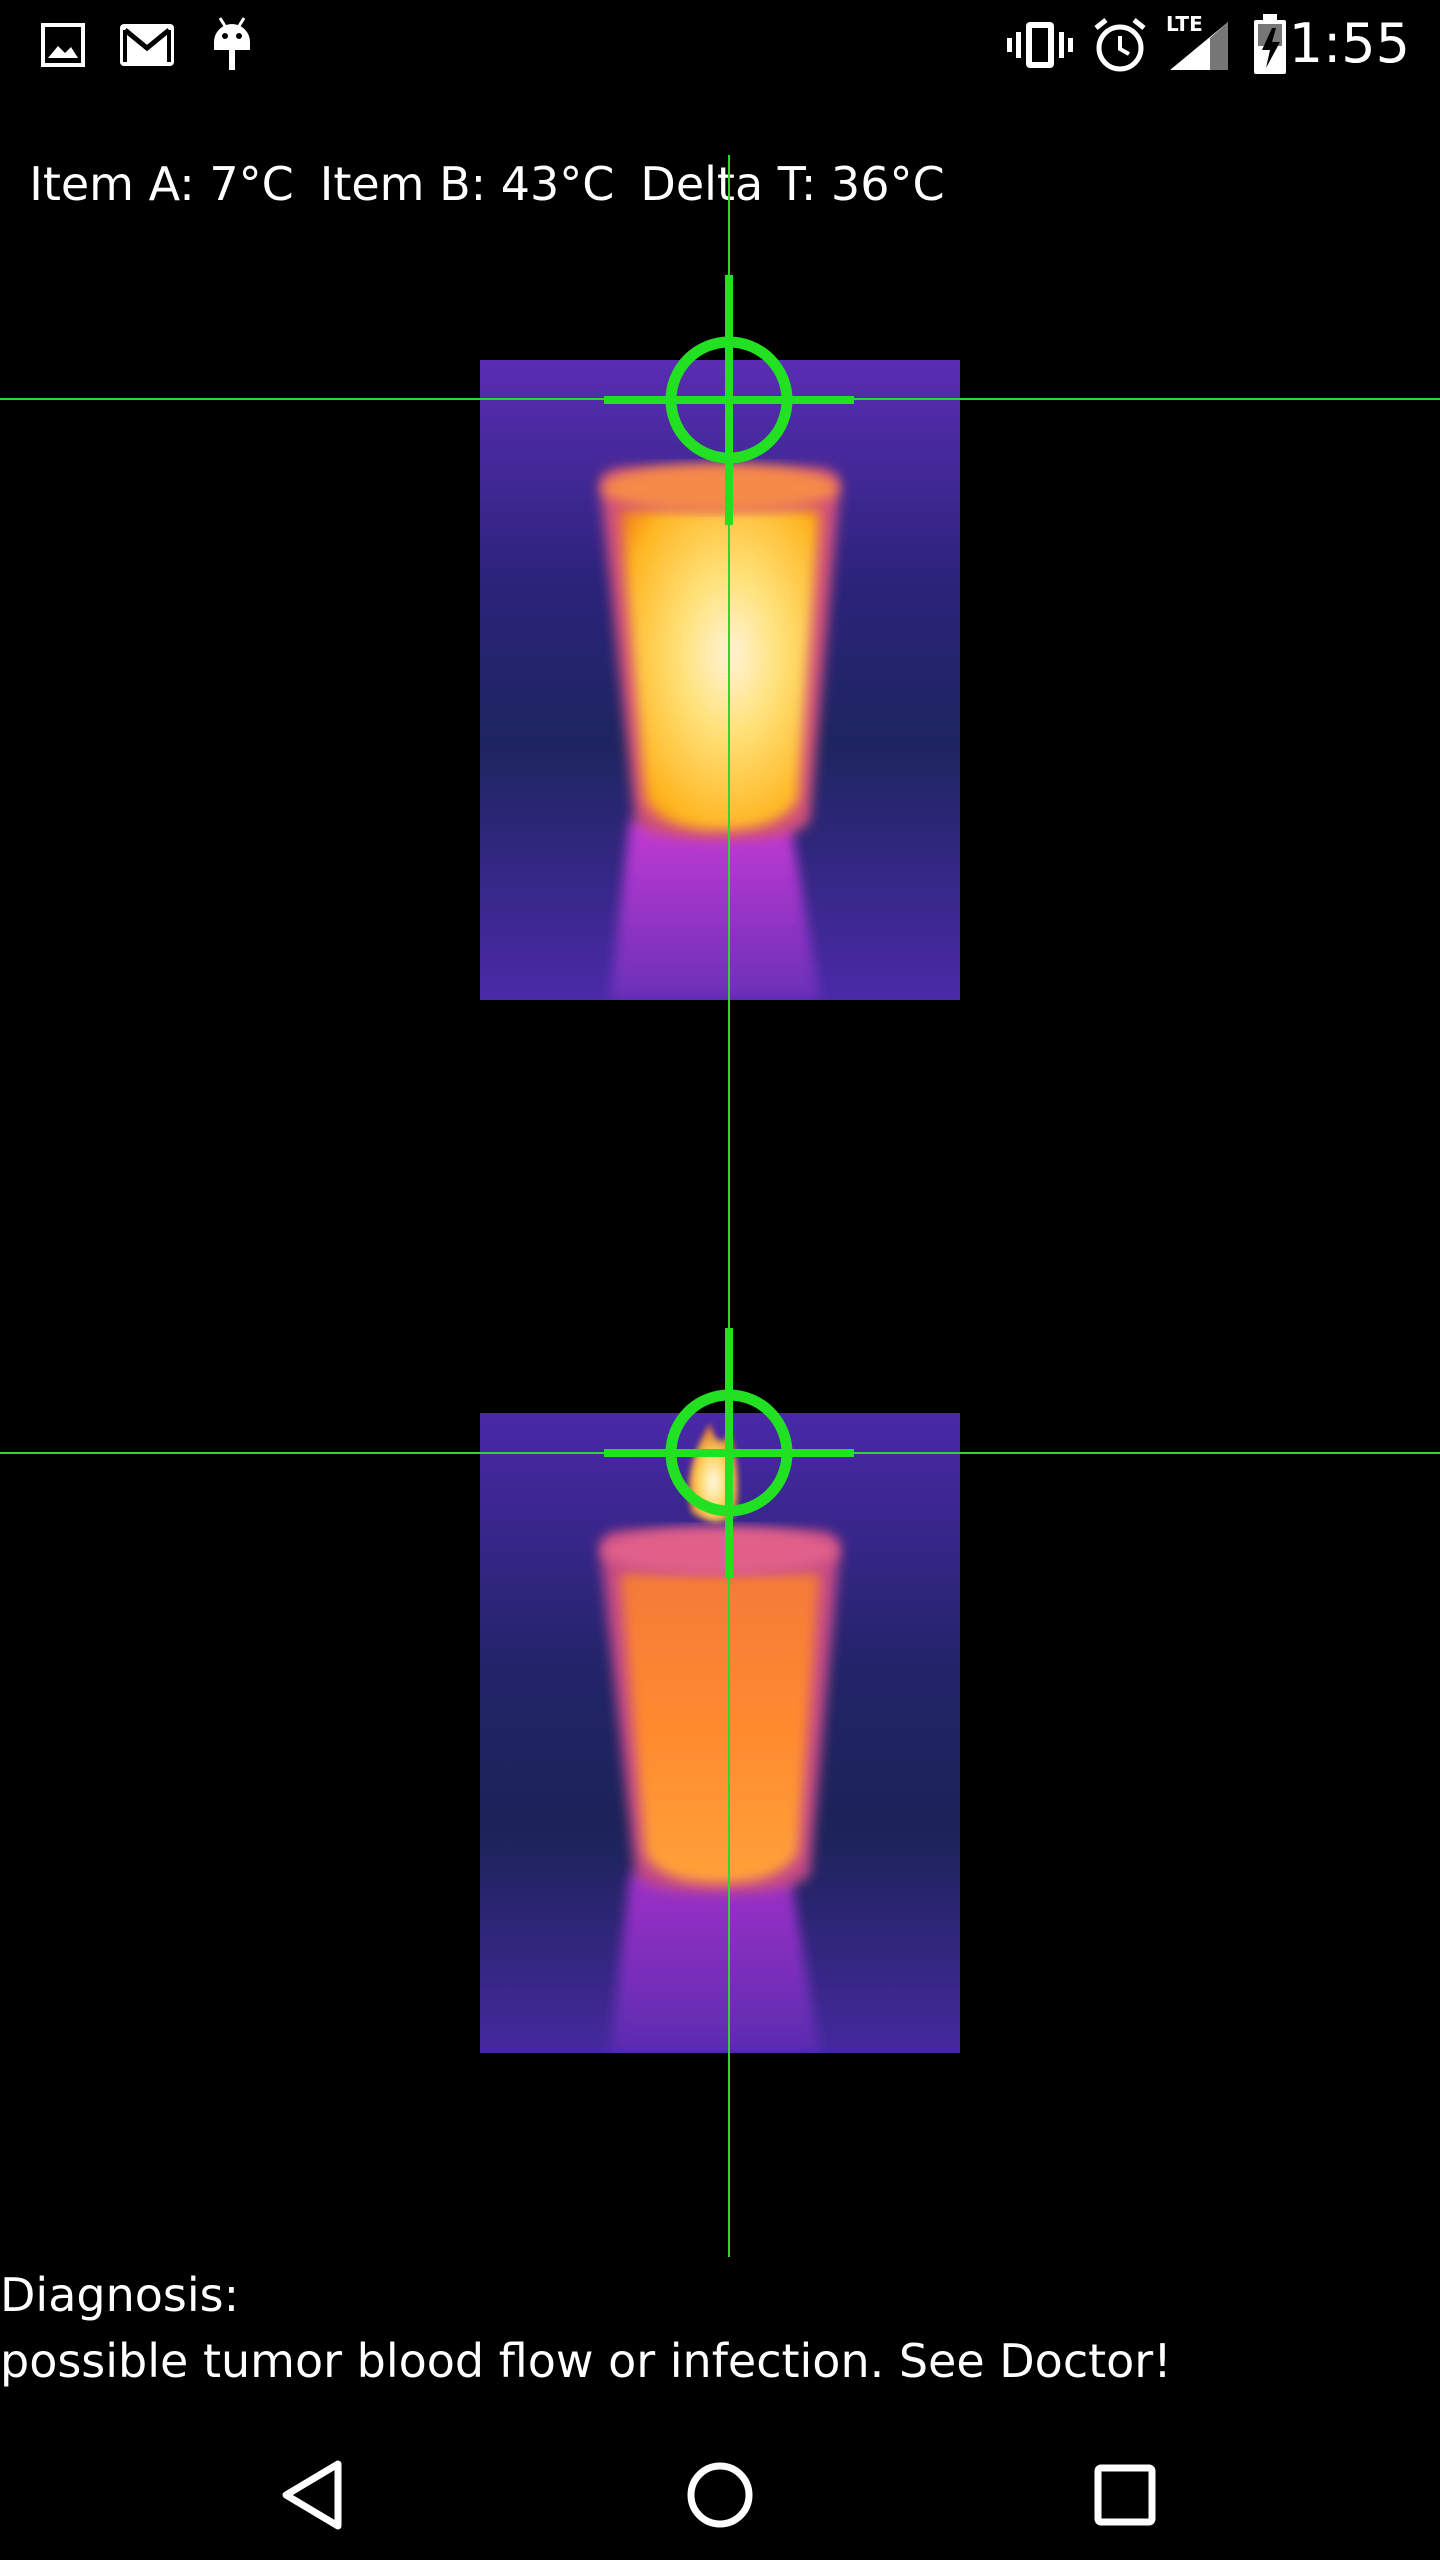 The image size is (1440, 2560). What do you see at coordinates (720, 680) in the screenshot?
I see `thermal-image-a` at bounding box center [720, 680].